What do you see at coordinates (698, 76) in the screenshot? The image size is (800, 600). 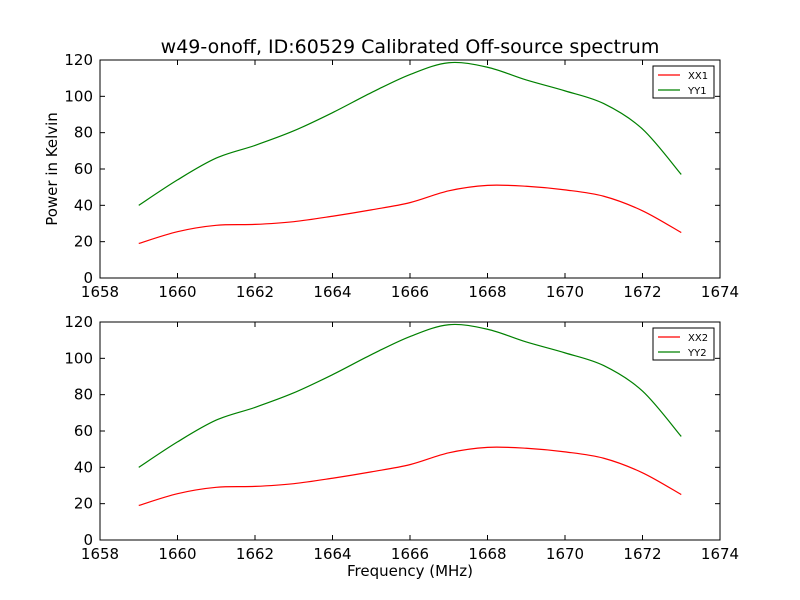 I see `legend-label-xx1: XX1` at bounding box center [698, 76].